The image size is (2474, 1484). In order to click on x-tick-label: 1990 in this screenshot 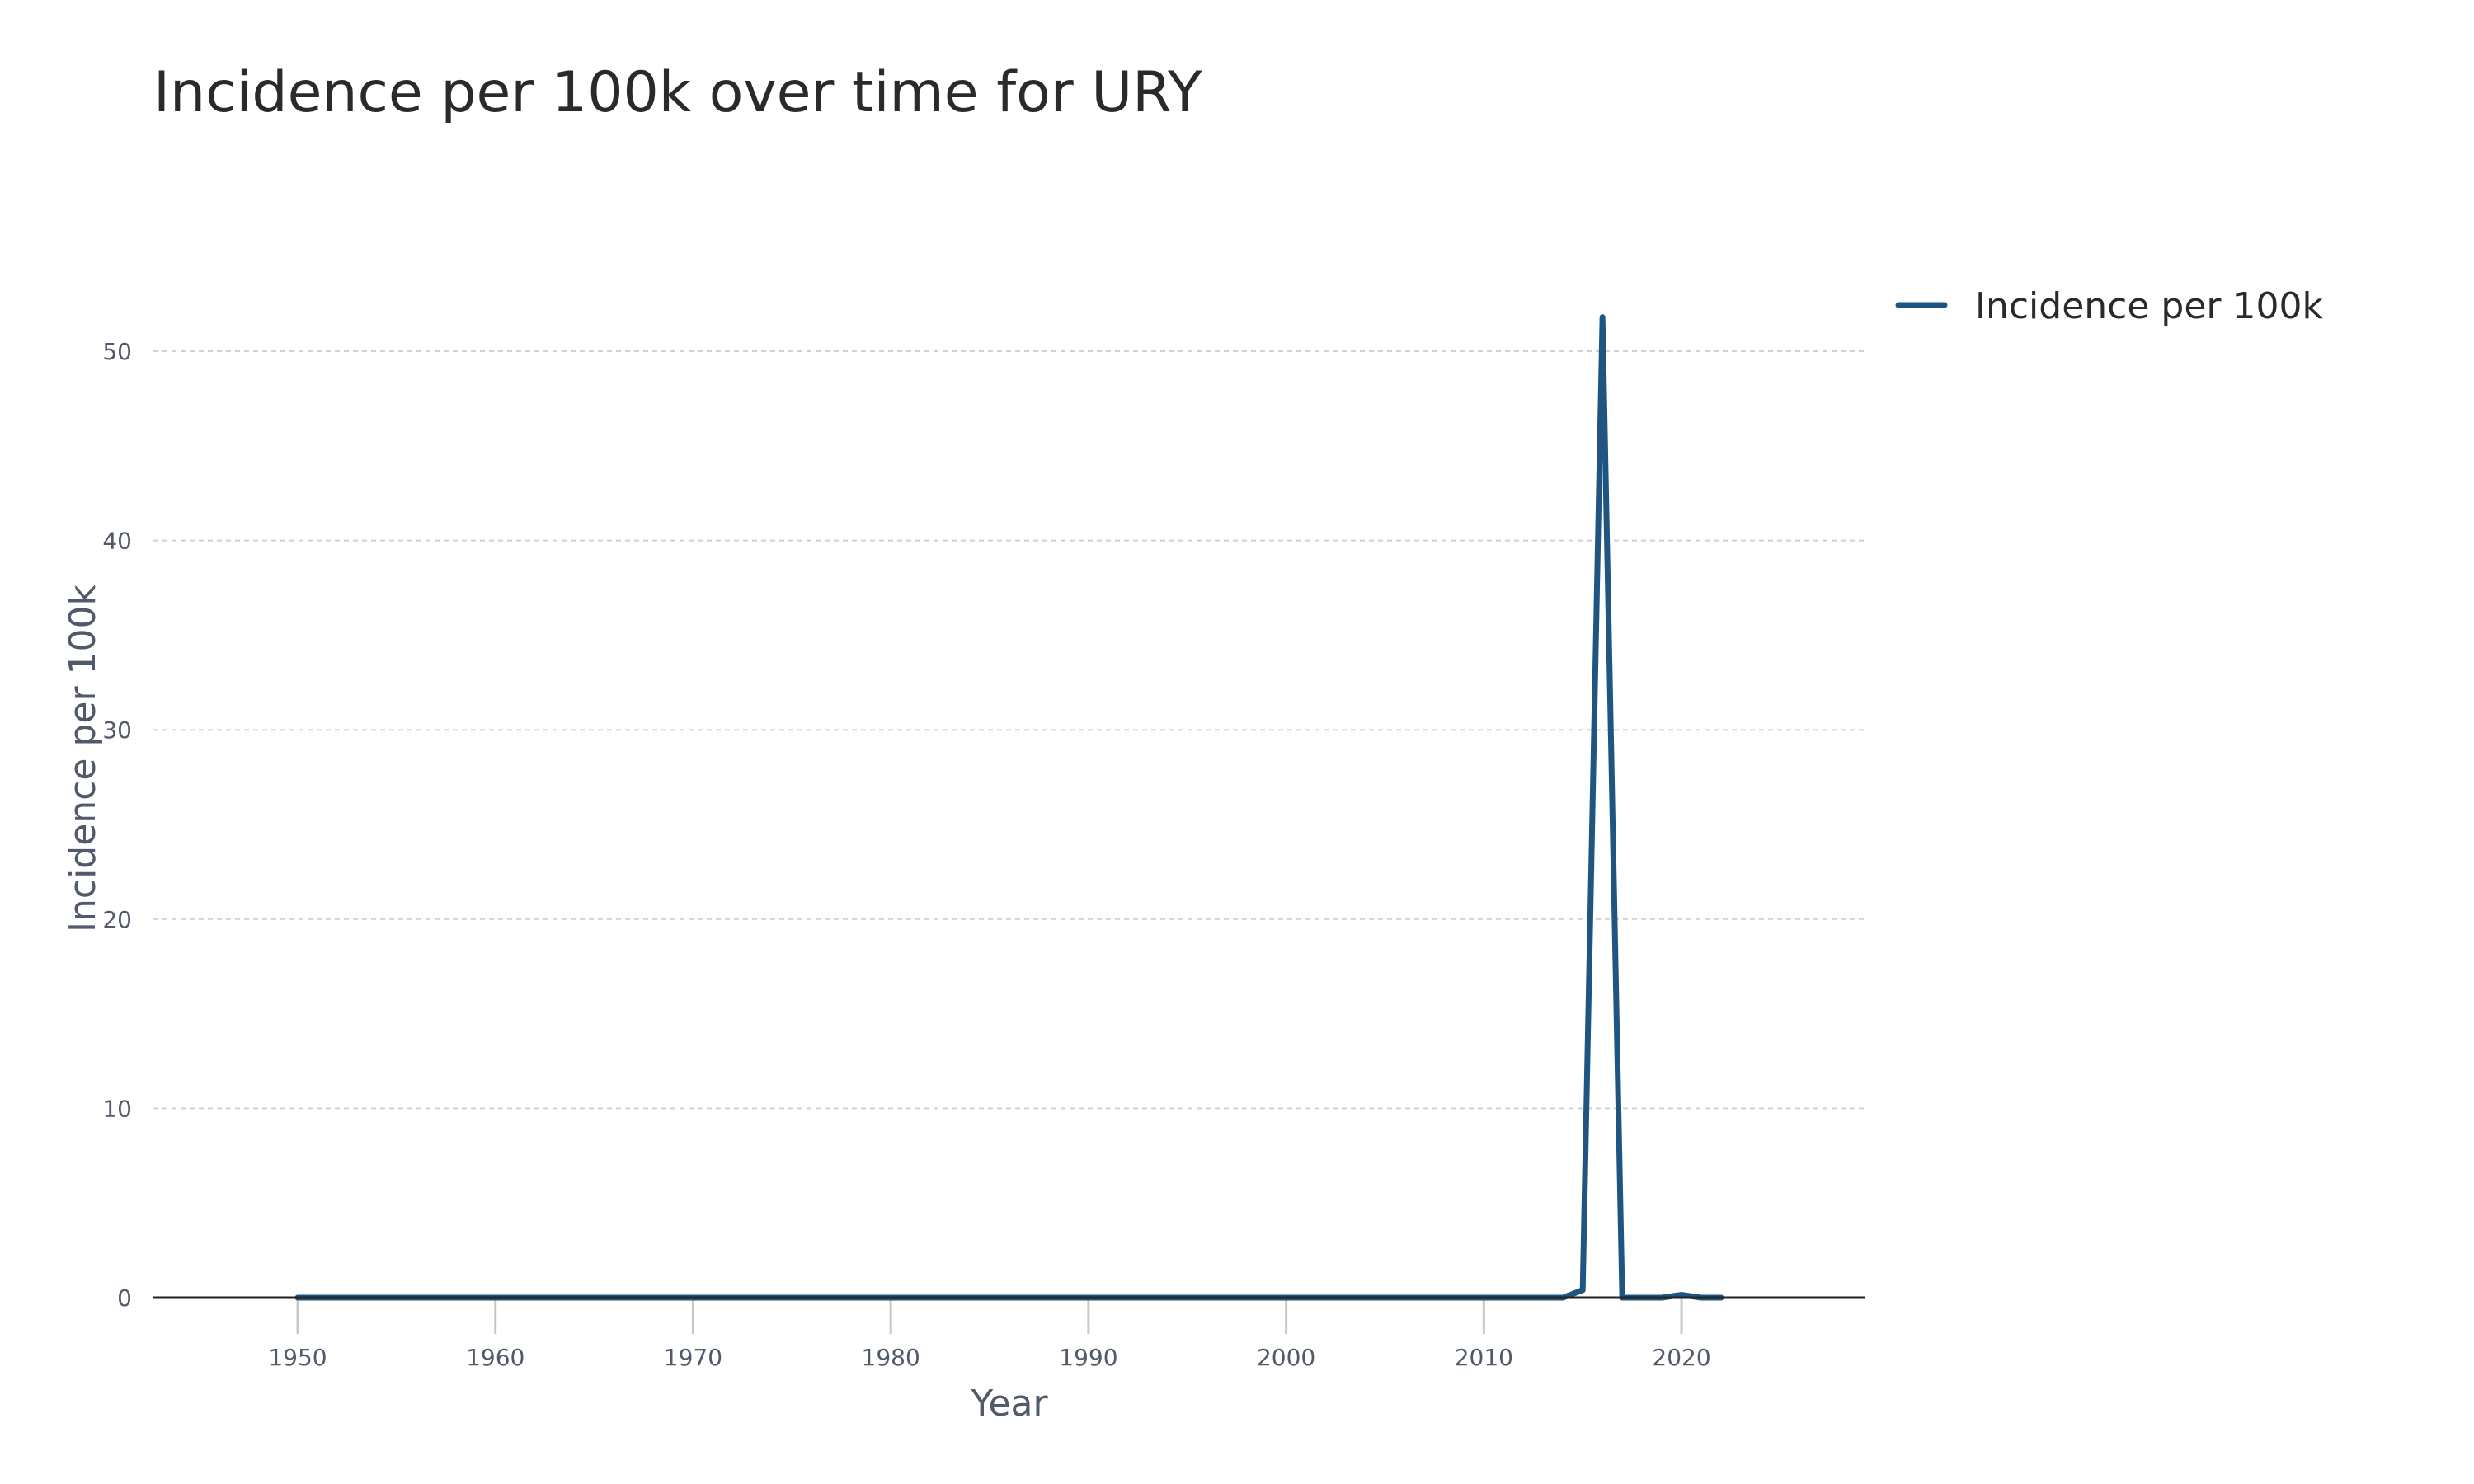, I will do `click(1088, 1357)`.